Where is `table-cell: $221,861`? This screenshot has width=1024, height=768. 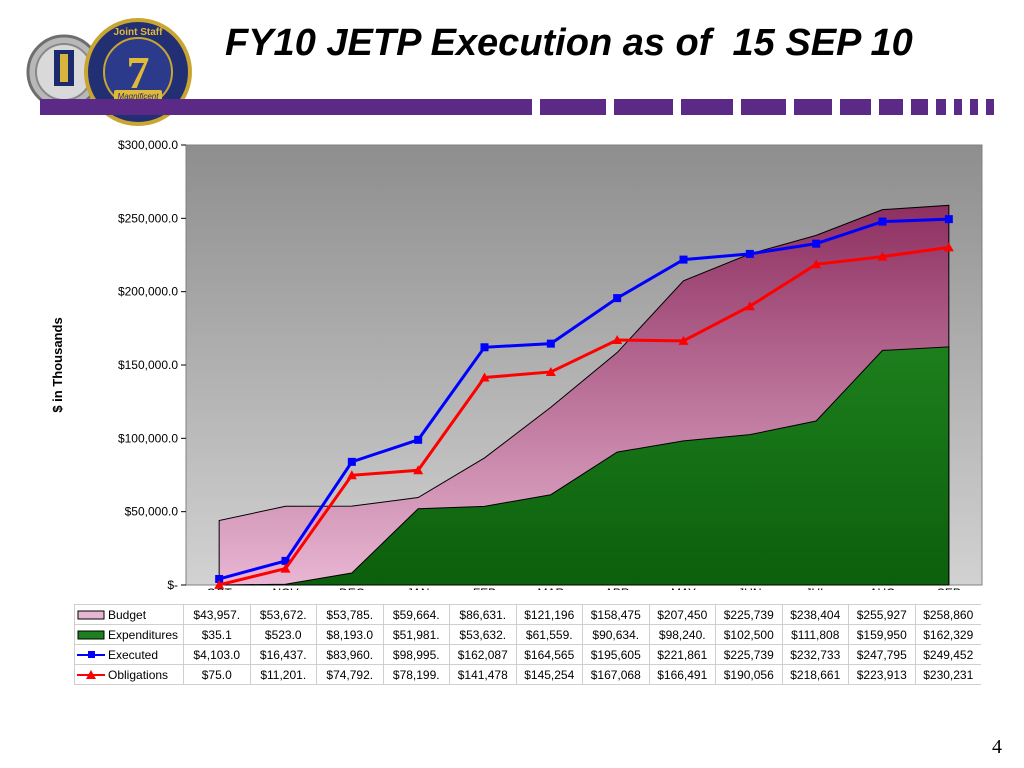 table-cell: $221,861 is located at coordinates (682, 654).